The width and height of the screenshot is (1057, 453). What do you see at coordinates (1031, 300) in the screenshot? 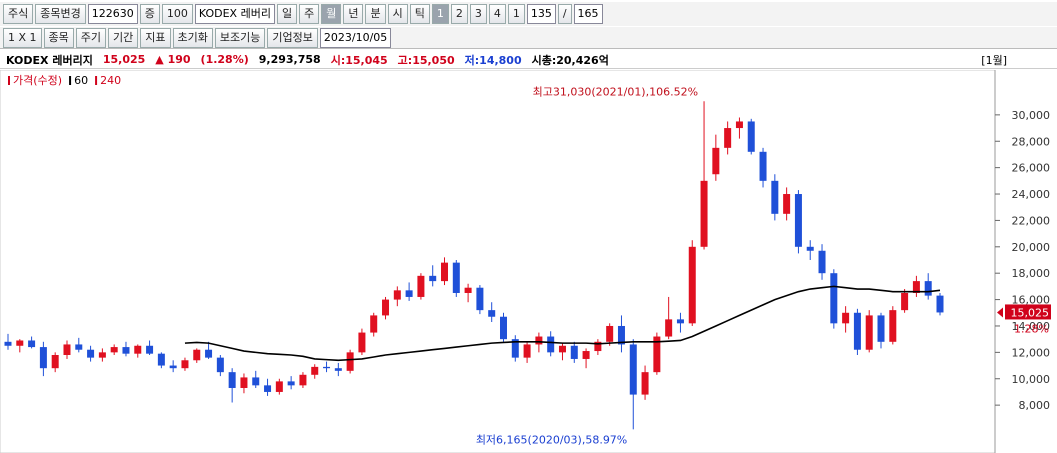
I see `y-tick-label: 16,000` at bounding box center [1031, 300].